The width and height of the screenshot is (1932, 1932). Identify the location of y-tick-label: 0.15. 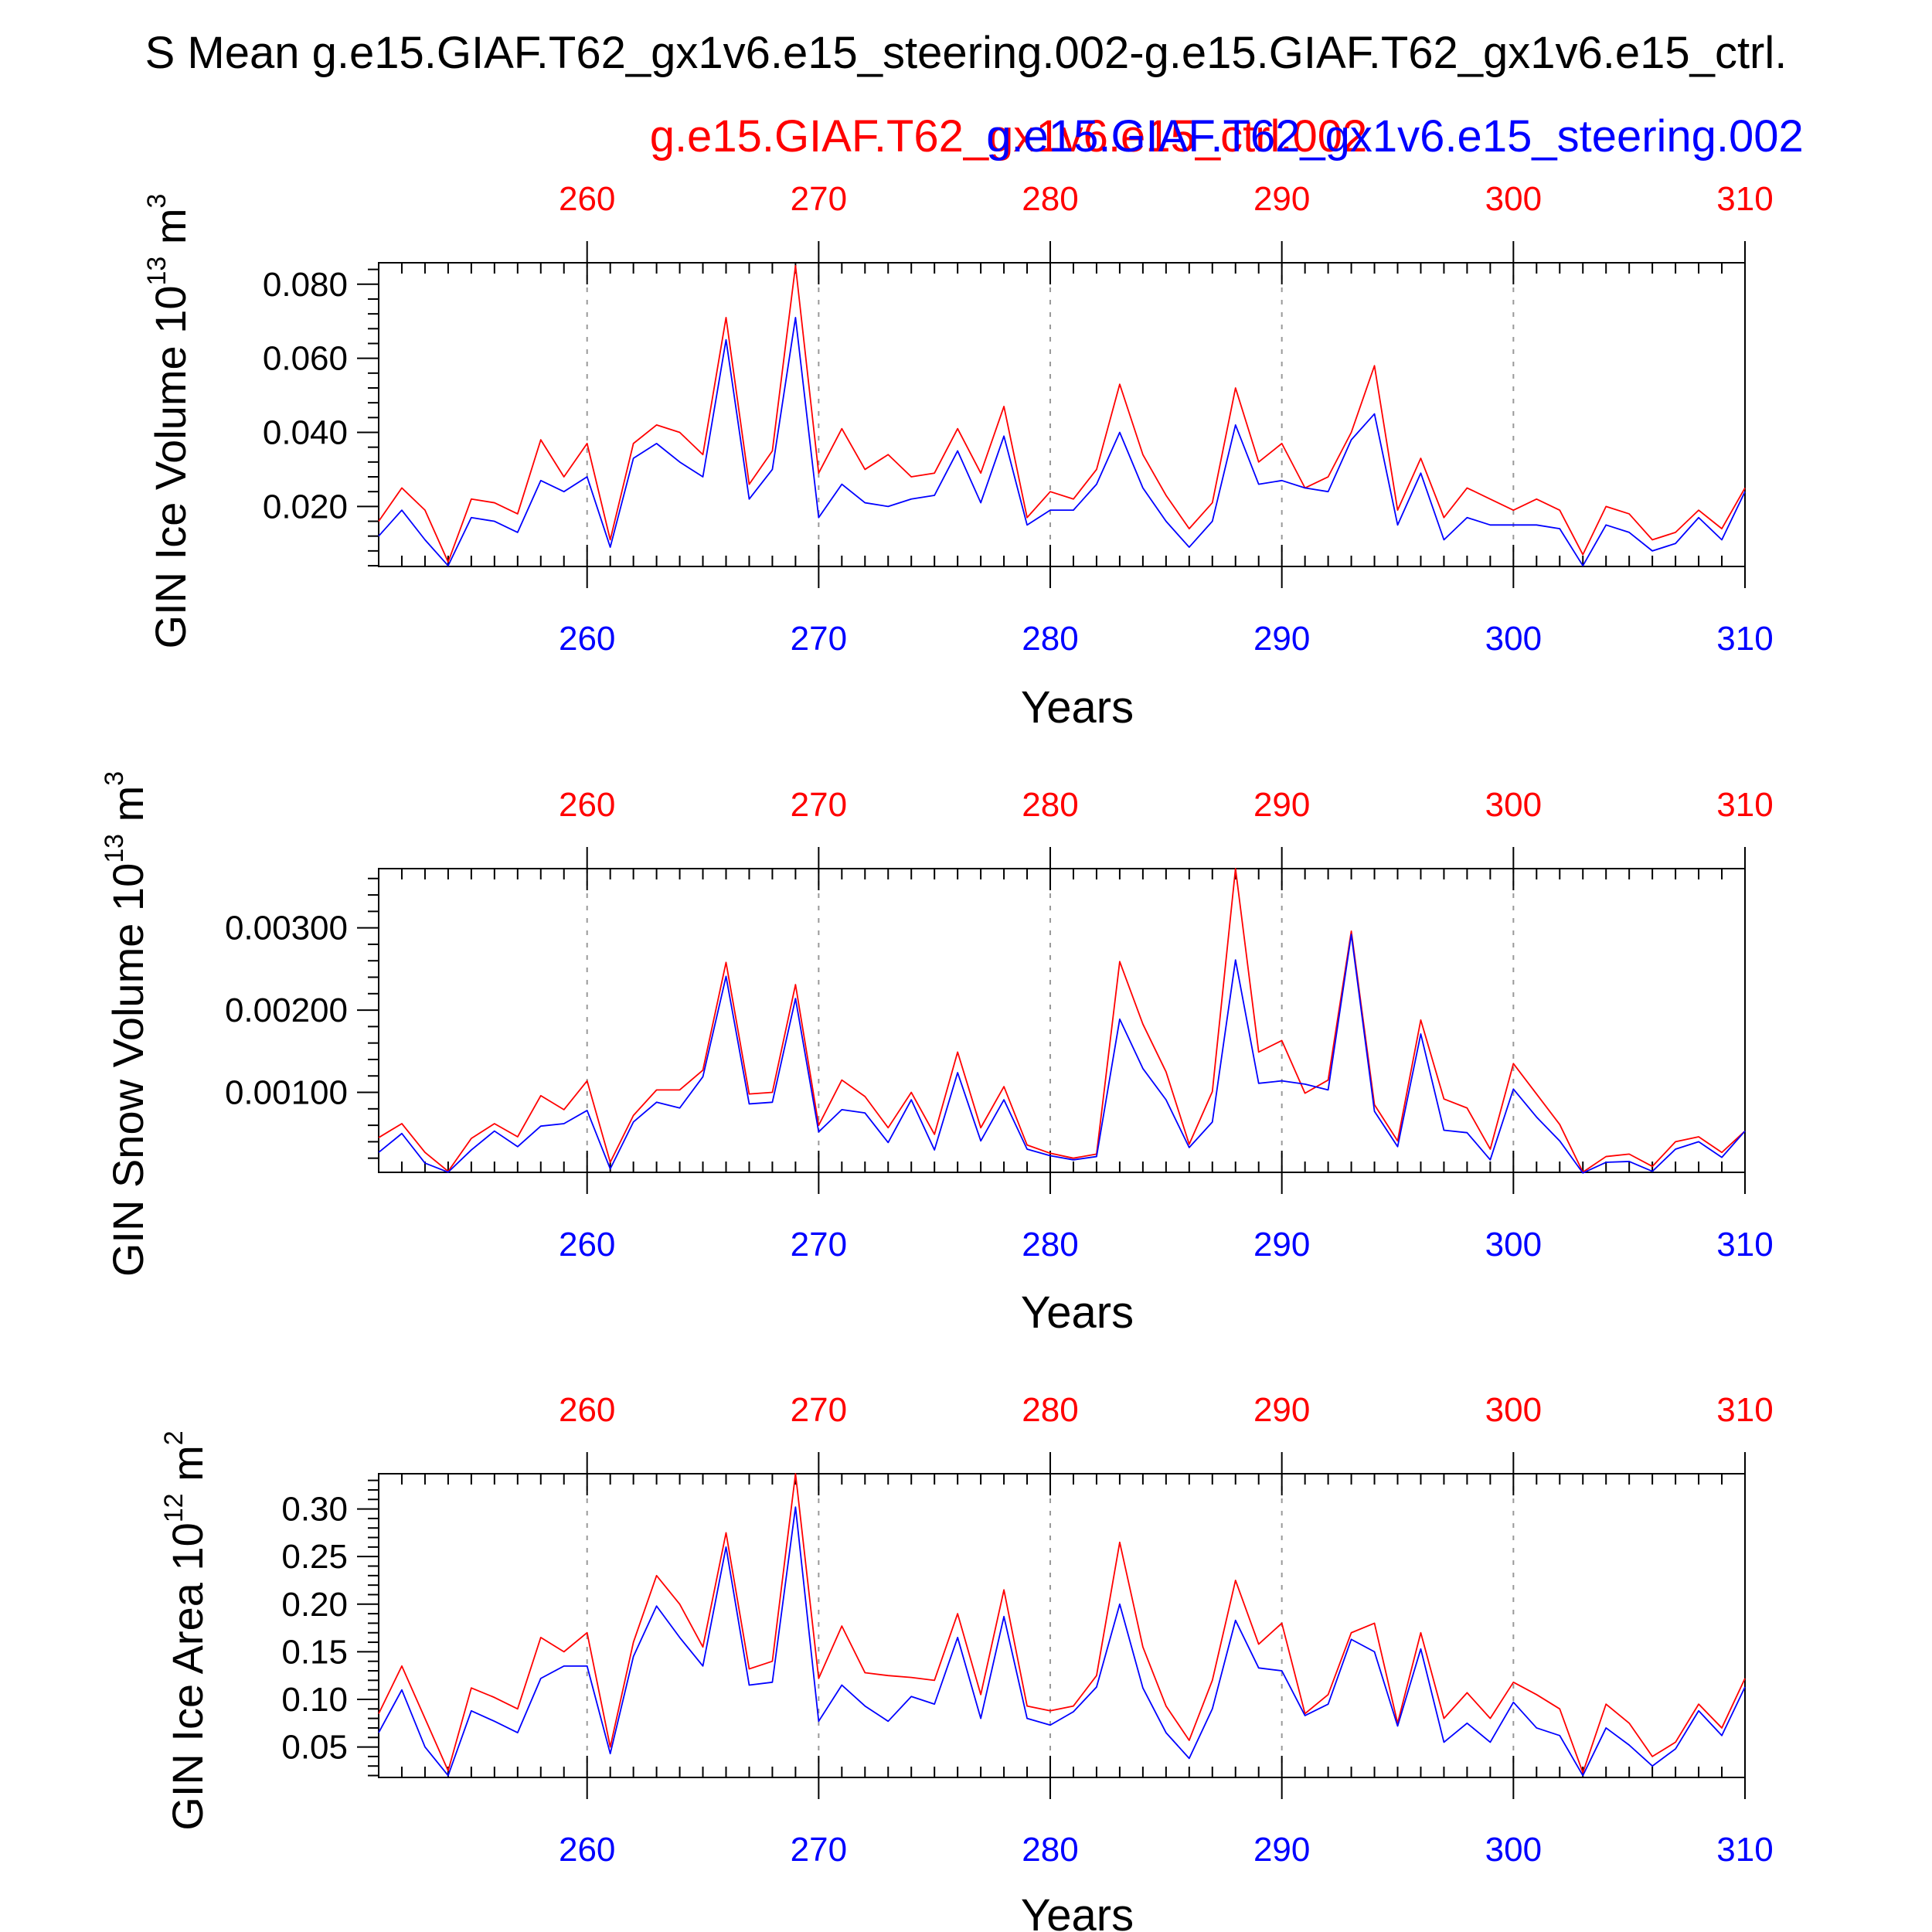
(314, 1652).